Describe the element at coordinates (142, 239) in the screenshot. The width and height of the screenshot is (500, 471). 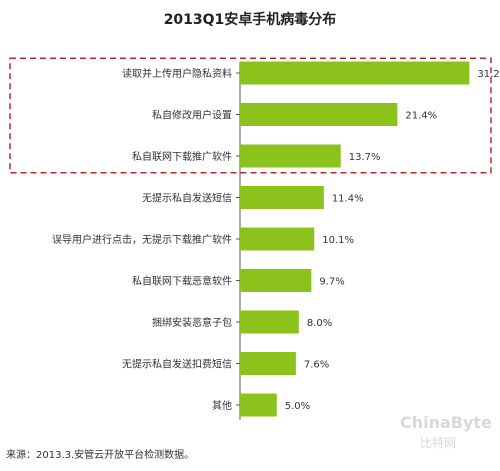
I see `category-label: 误导用户进行点击，无提示下载推广软件` at that location.